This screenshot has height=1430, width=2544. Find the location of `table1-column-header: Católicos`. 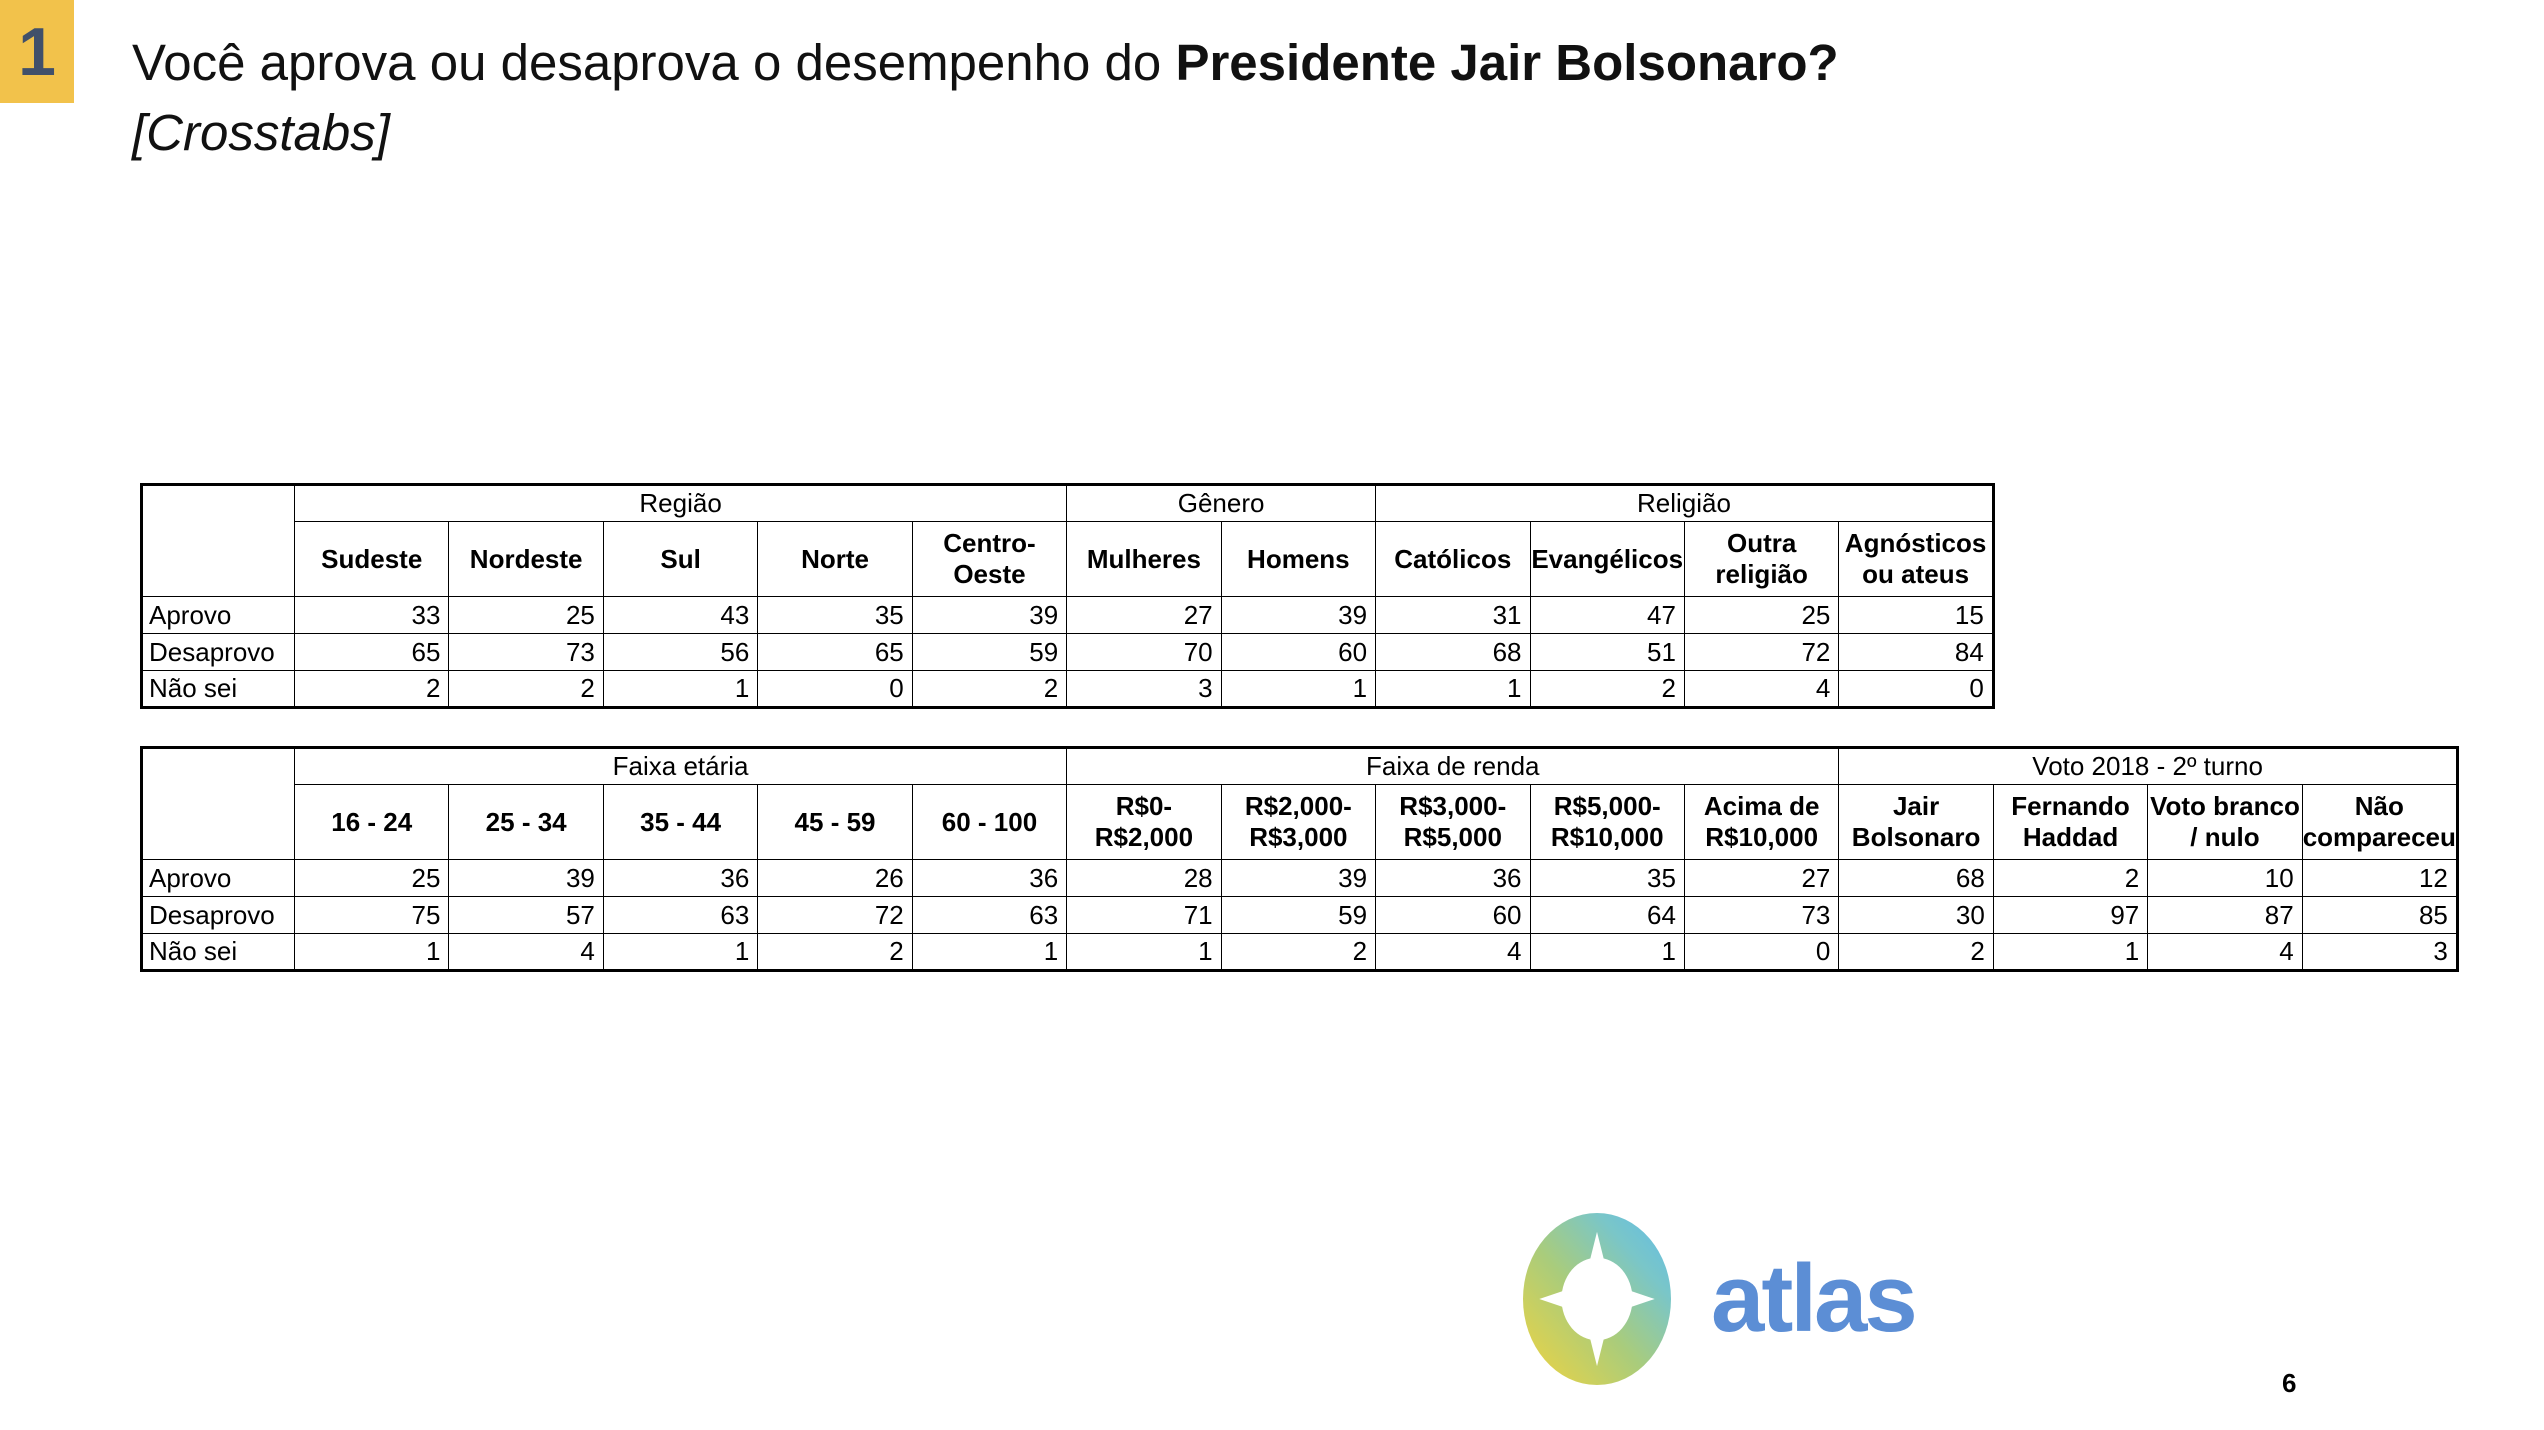

table1-column-header: Católicos is located at coordinates (1453, 559).